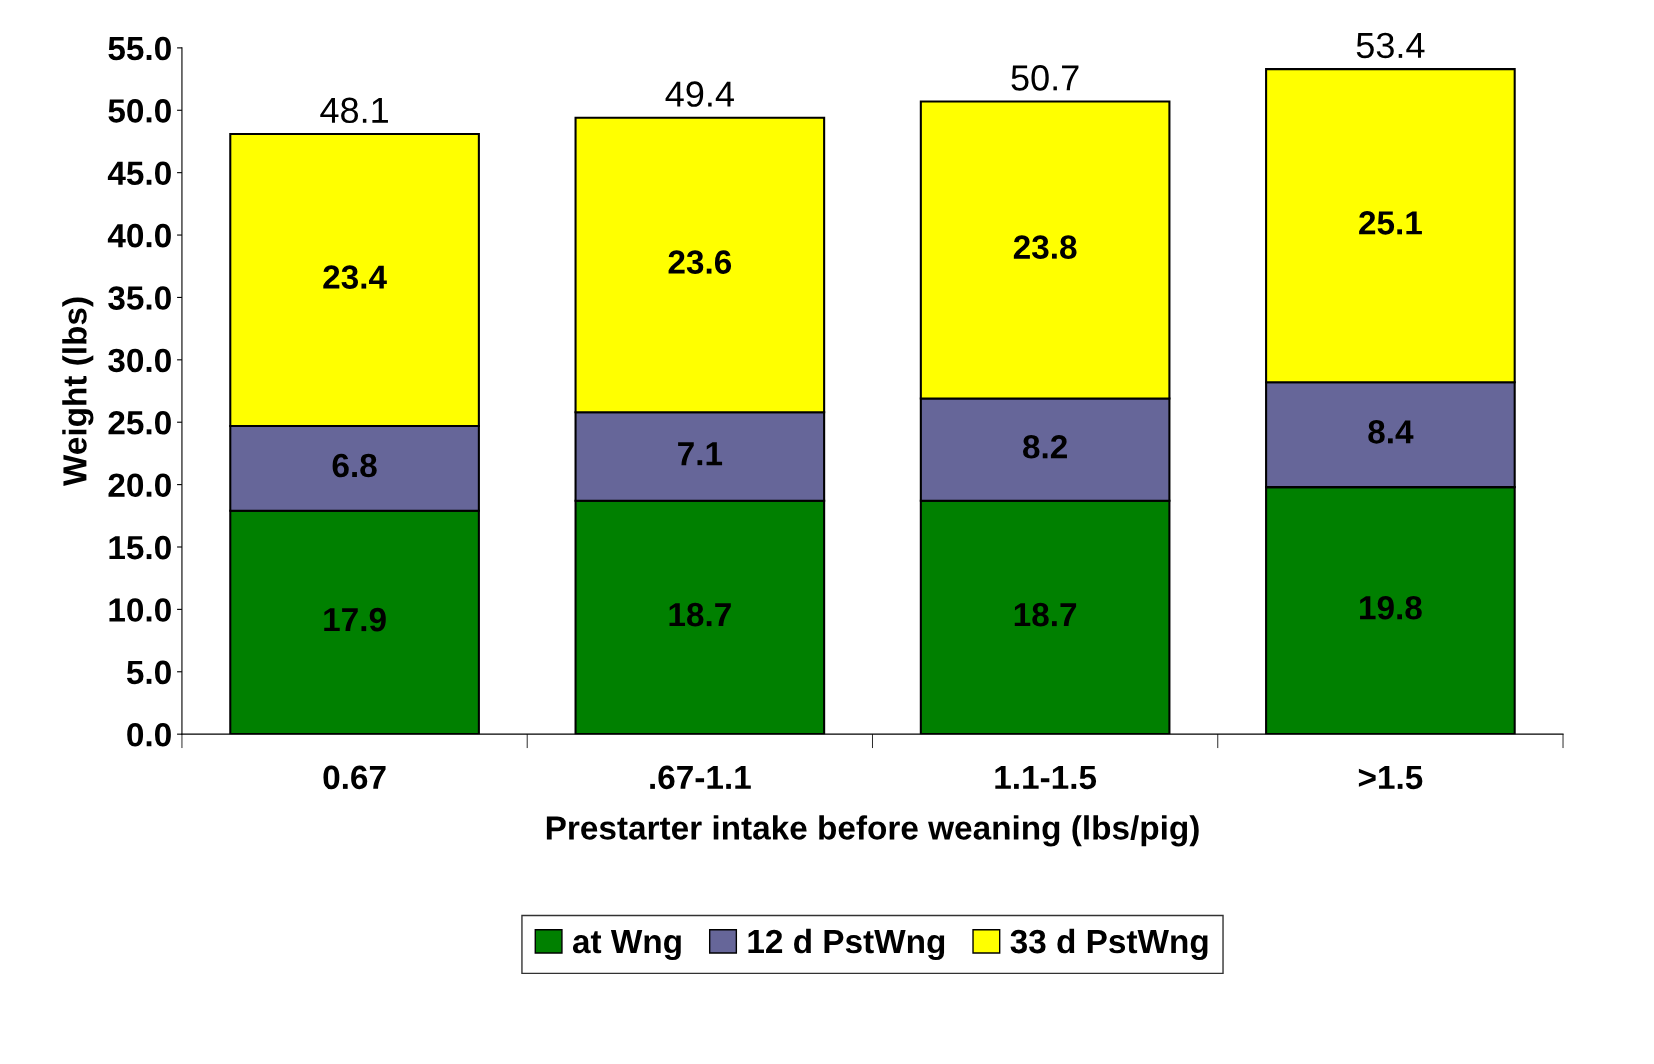 This screenshot has width=1654, height=1064. Describe the element at coordinates (1109, 944) in the screenshot. I see `legend-label: 33 d PstWng` at that location.